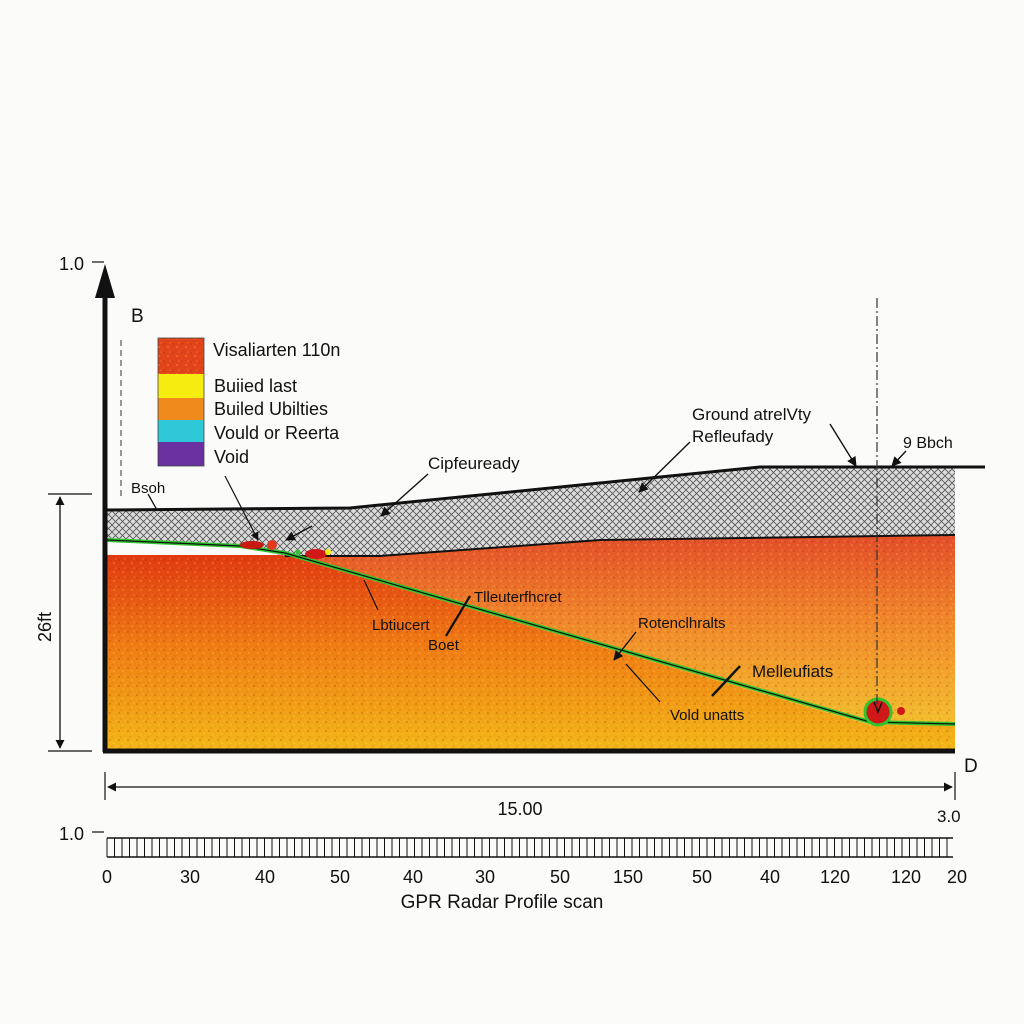 This screenshot has height=1024, width=1024. Describe the element at coordinates (770, 877) in the screenshot. I see `scale-bar-label-9: 40` at that location.